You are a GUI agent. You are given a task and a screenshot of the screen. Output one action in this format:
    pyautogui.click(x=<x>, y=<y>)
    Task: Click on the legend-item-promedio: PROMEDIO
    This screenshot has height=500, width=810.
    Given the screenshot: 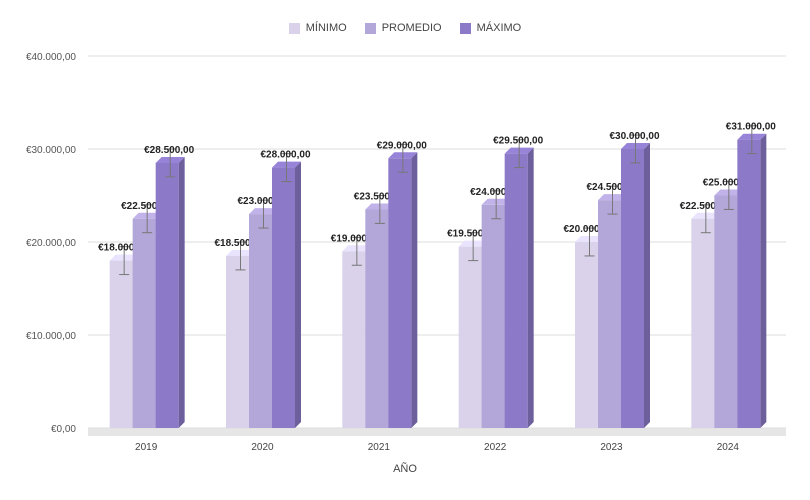 What is the action you would take?
    pyautogui.click(x=403, y=28)
    